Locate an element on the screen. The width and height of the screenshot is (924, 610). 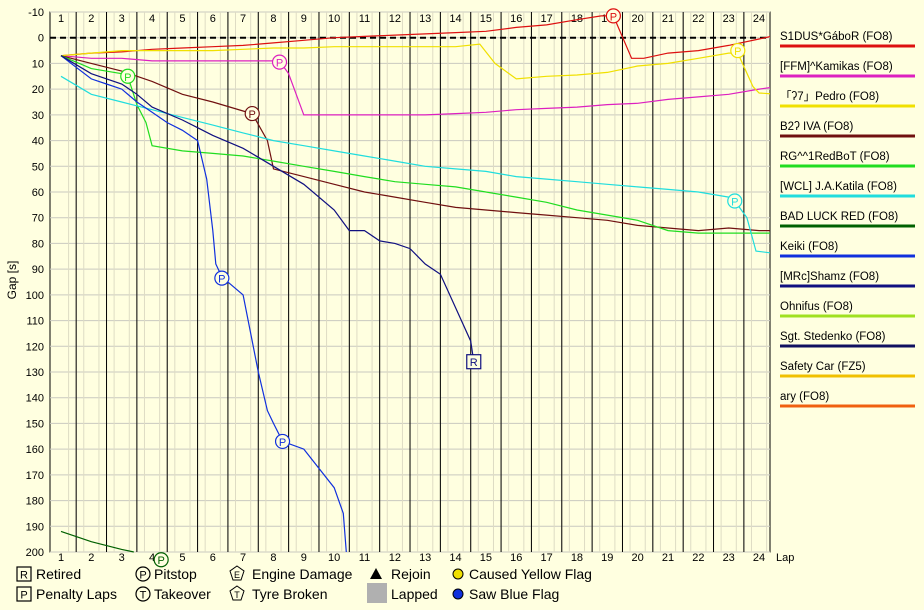
retired-marker: R is located at coordinates (474, 362).